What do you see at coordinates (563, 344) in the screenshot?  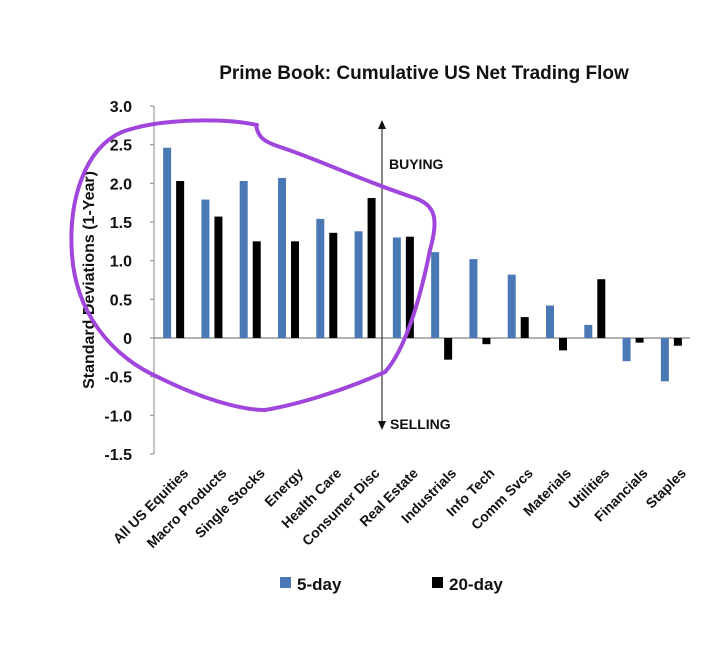 I see `bar-20-day-materials` at bounding box center [563, 344].